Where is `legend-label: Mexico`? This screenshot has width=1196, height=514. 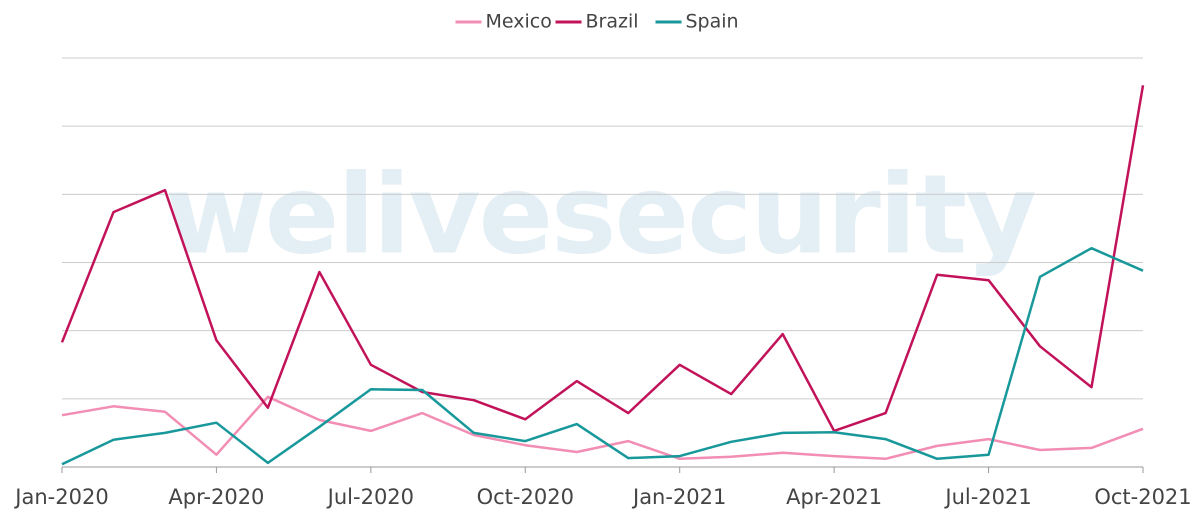
legend-label: Mexico is located at coordinates (519, 22).